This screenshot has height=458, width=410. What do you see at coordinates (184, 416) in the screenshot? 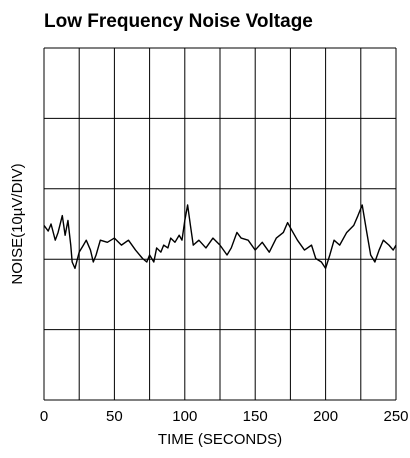
I see `x-tick-label: 100` at bounding box center [184, 416].